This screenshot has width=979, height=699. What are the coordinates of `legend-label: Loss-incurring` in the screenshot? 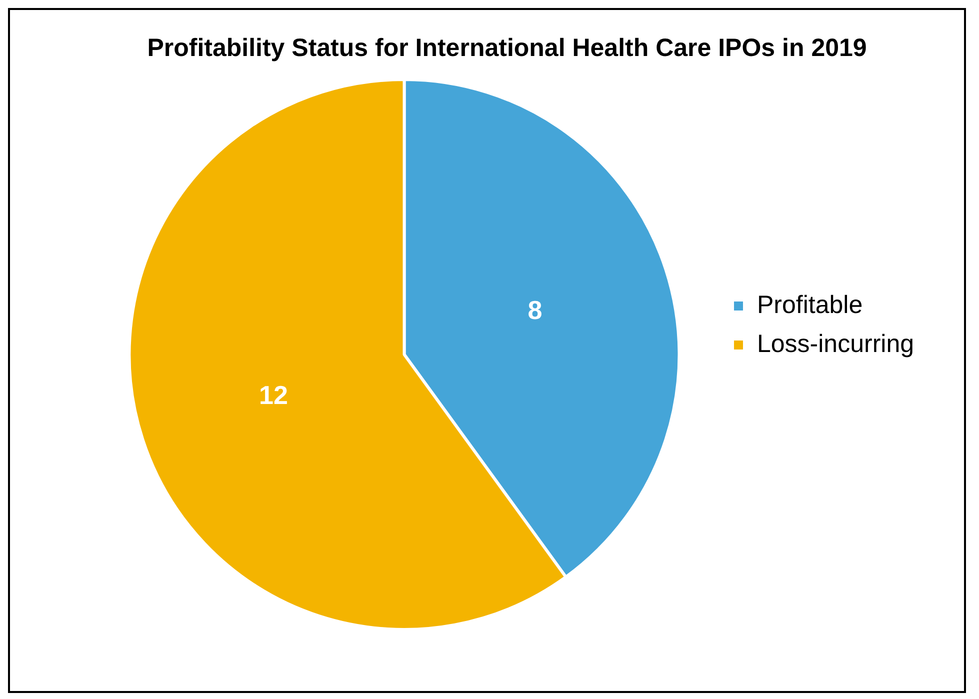 It's located at (835, 344).